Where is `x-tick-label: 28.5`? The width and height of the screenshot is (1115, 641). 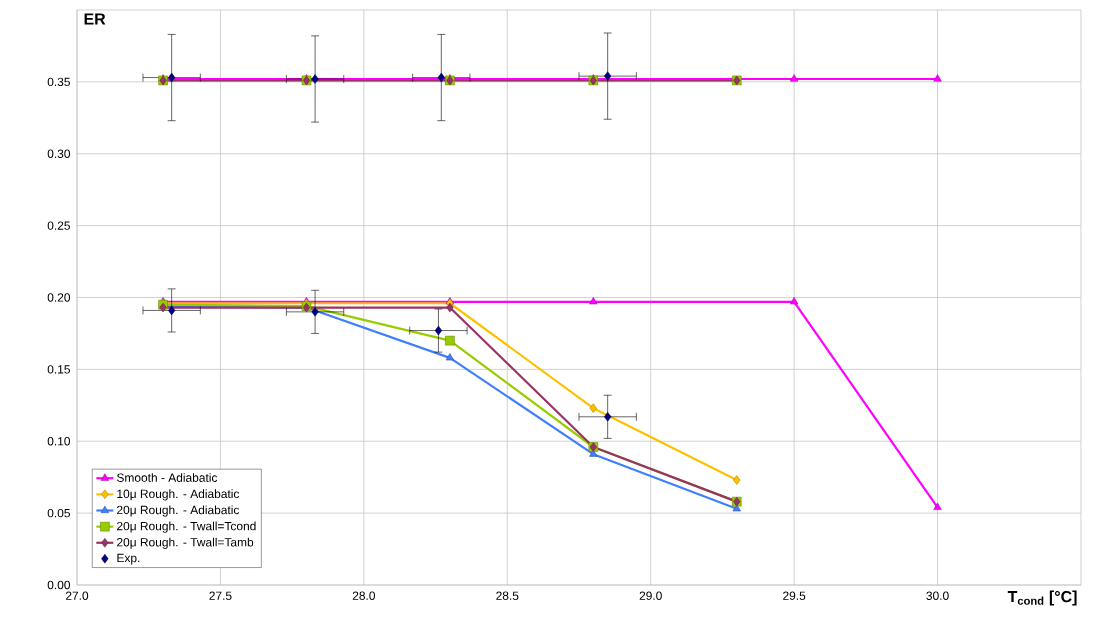 x-tick-label: 28.5 is located at coordinates (507, 595).